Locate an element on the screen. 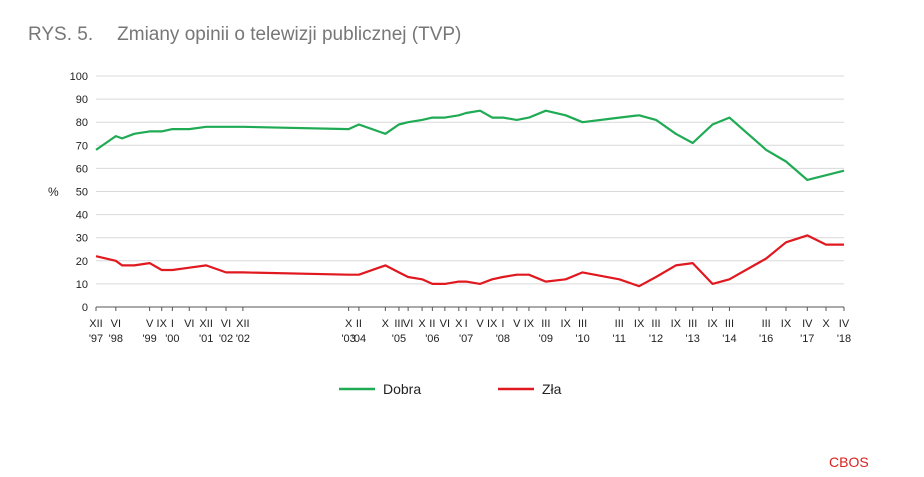  x-tick-year: '05 is located at coordinates (399, 339).